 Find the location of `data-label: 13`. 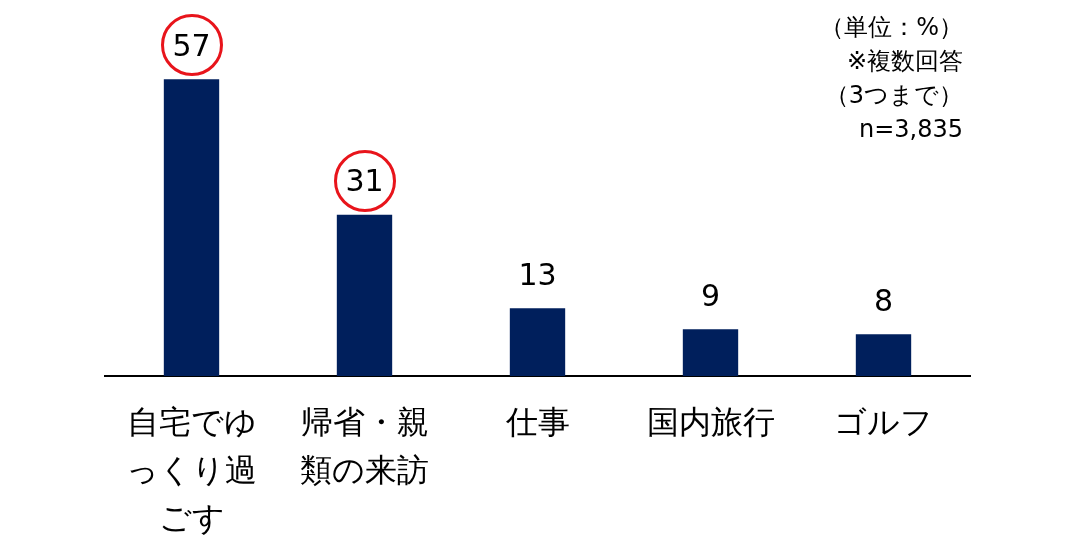

data-label: 13 is located at coordinates (537, 275).